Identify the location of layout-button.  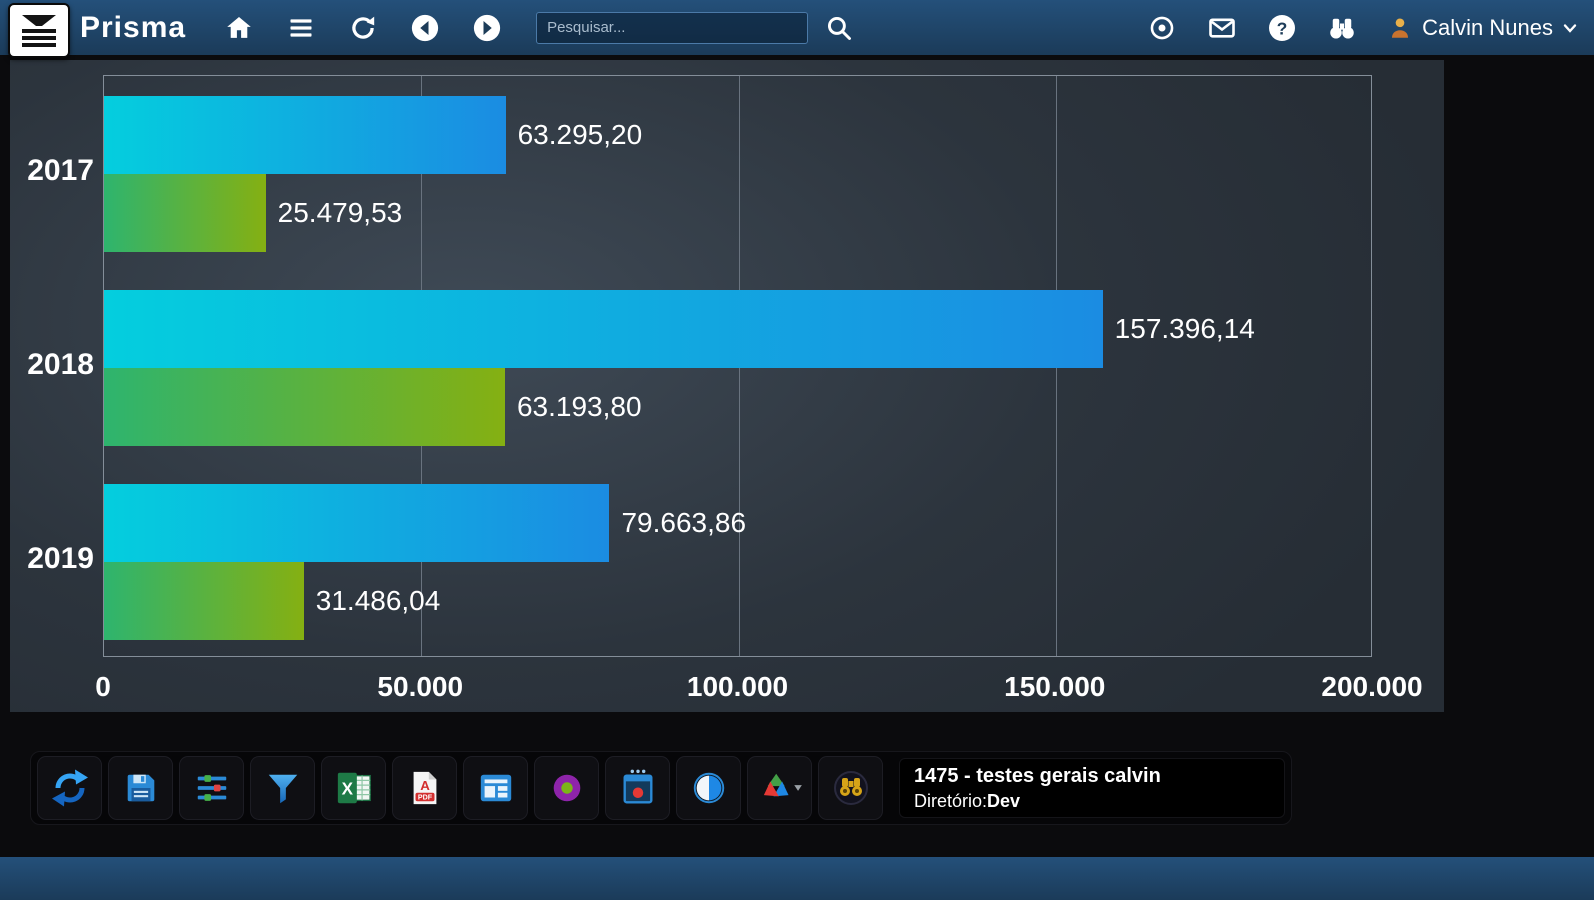
(495, 788).